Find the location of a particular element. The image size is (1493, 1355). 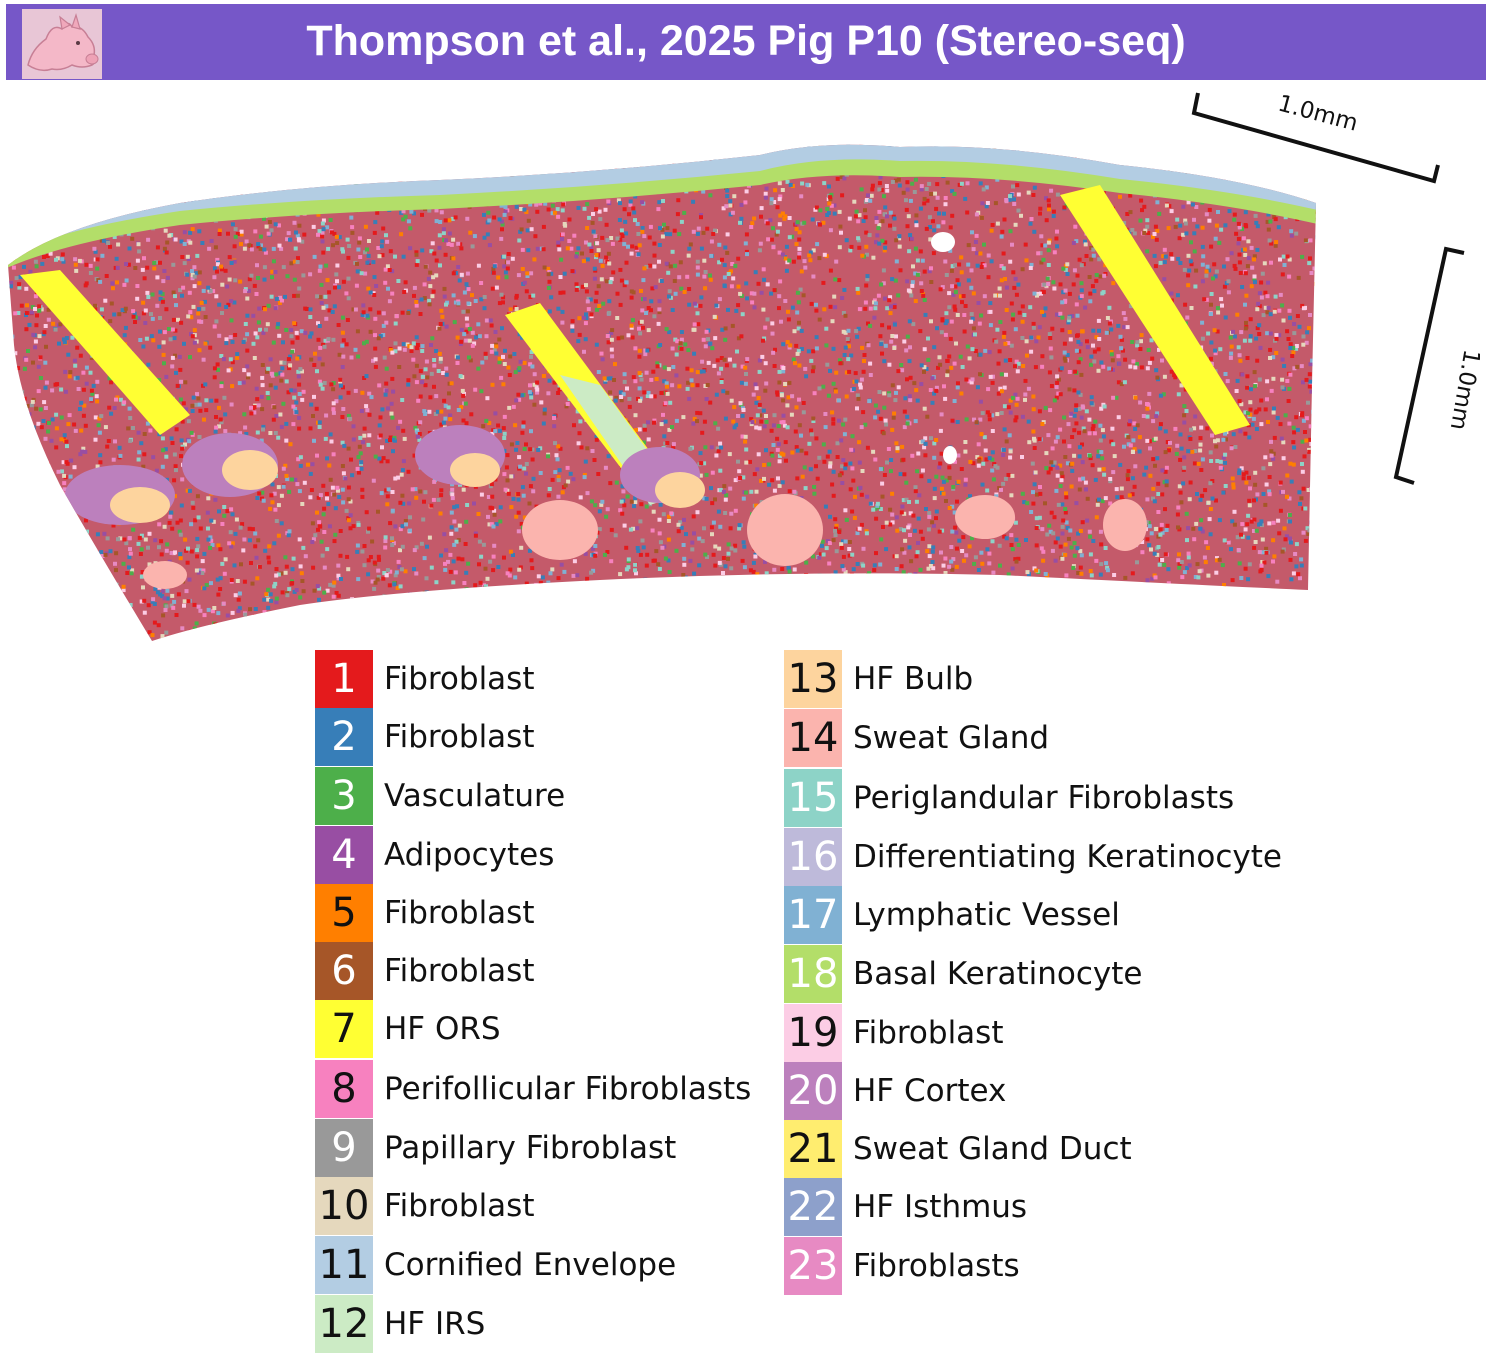

legend-swatch: 9 is located at coordinates (344, 1148).